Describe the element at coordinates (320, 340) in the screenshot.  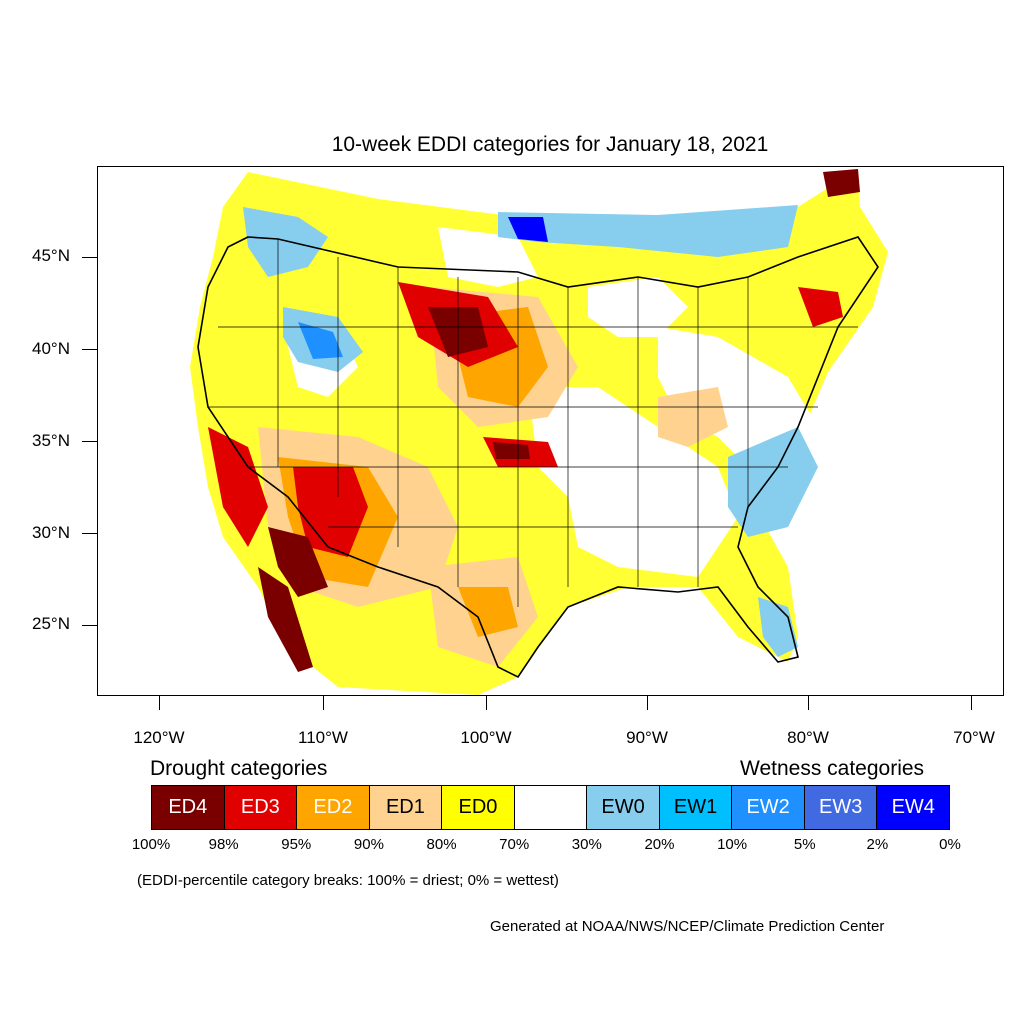
I see `wet-area-idaho-core` at that location.